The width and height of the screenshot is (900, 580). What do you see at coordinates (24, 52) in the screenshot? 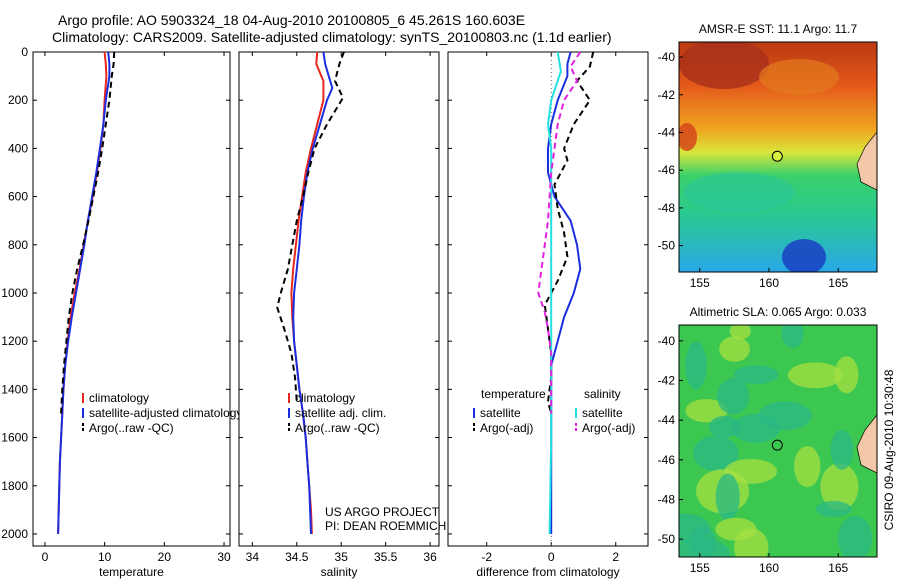
I see `y-tick-label: 0` at bounding box center [24, 52].